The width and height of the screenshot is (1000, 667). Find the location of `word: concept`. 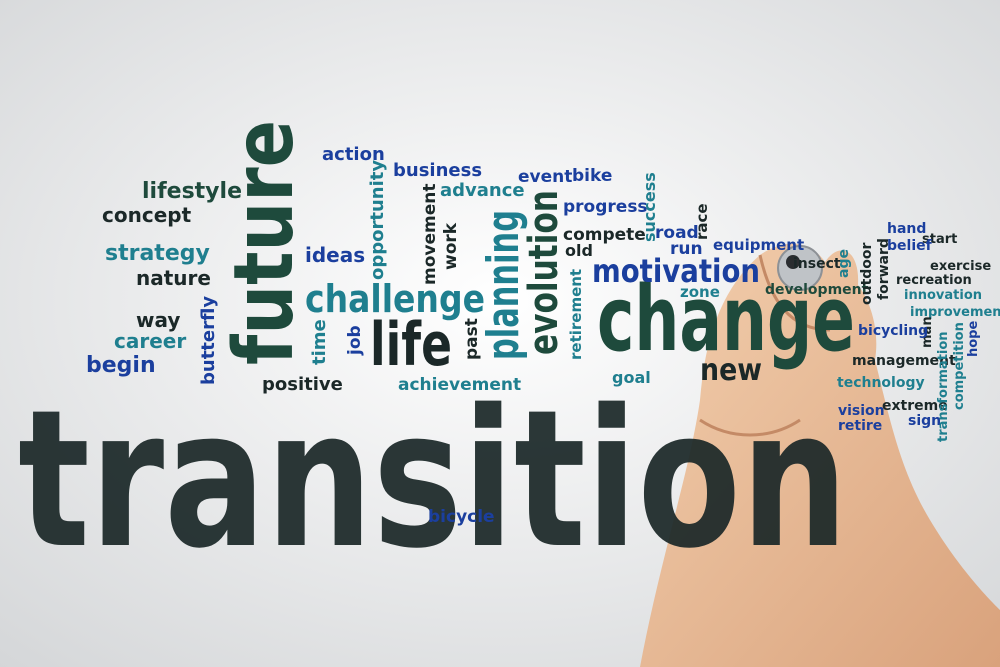

word: concept is located at coordinates (147, 215).